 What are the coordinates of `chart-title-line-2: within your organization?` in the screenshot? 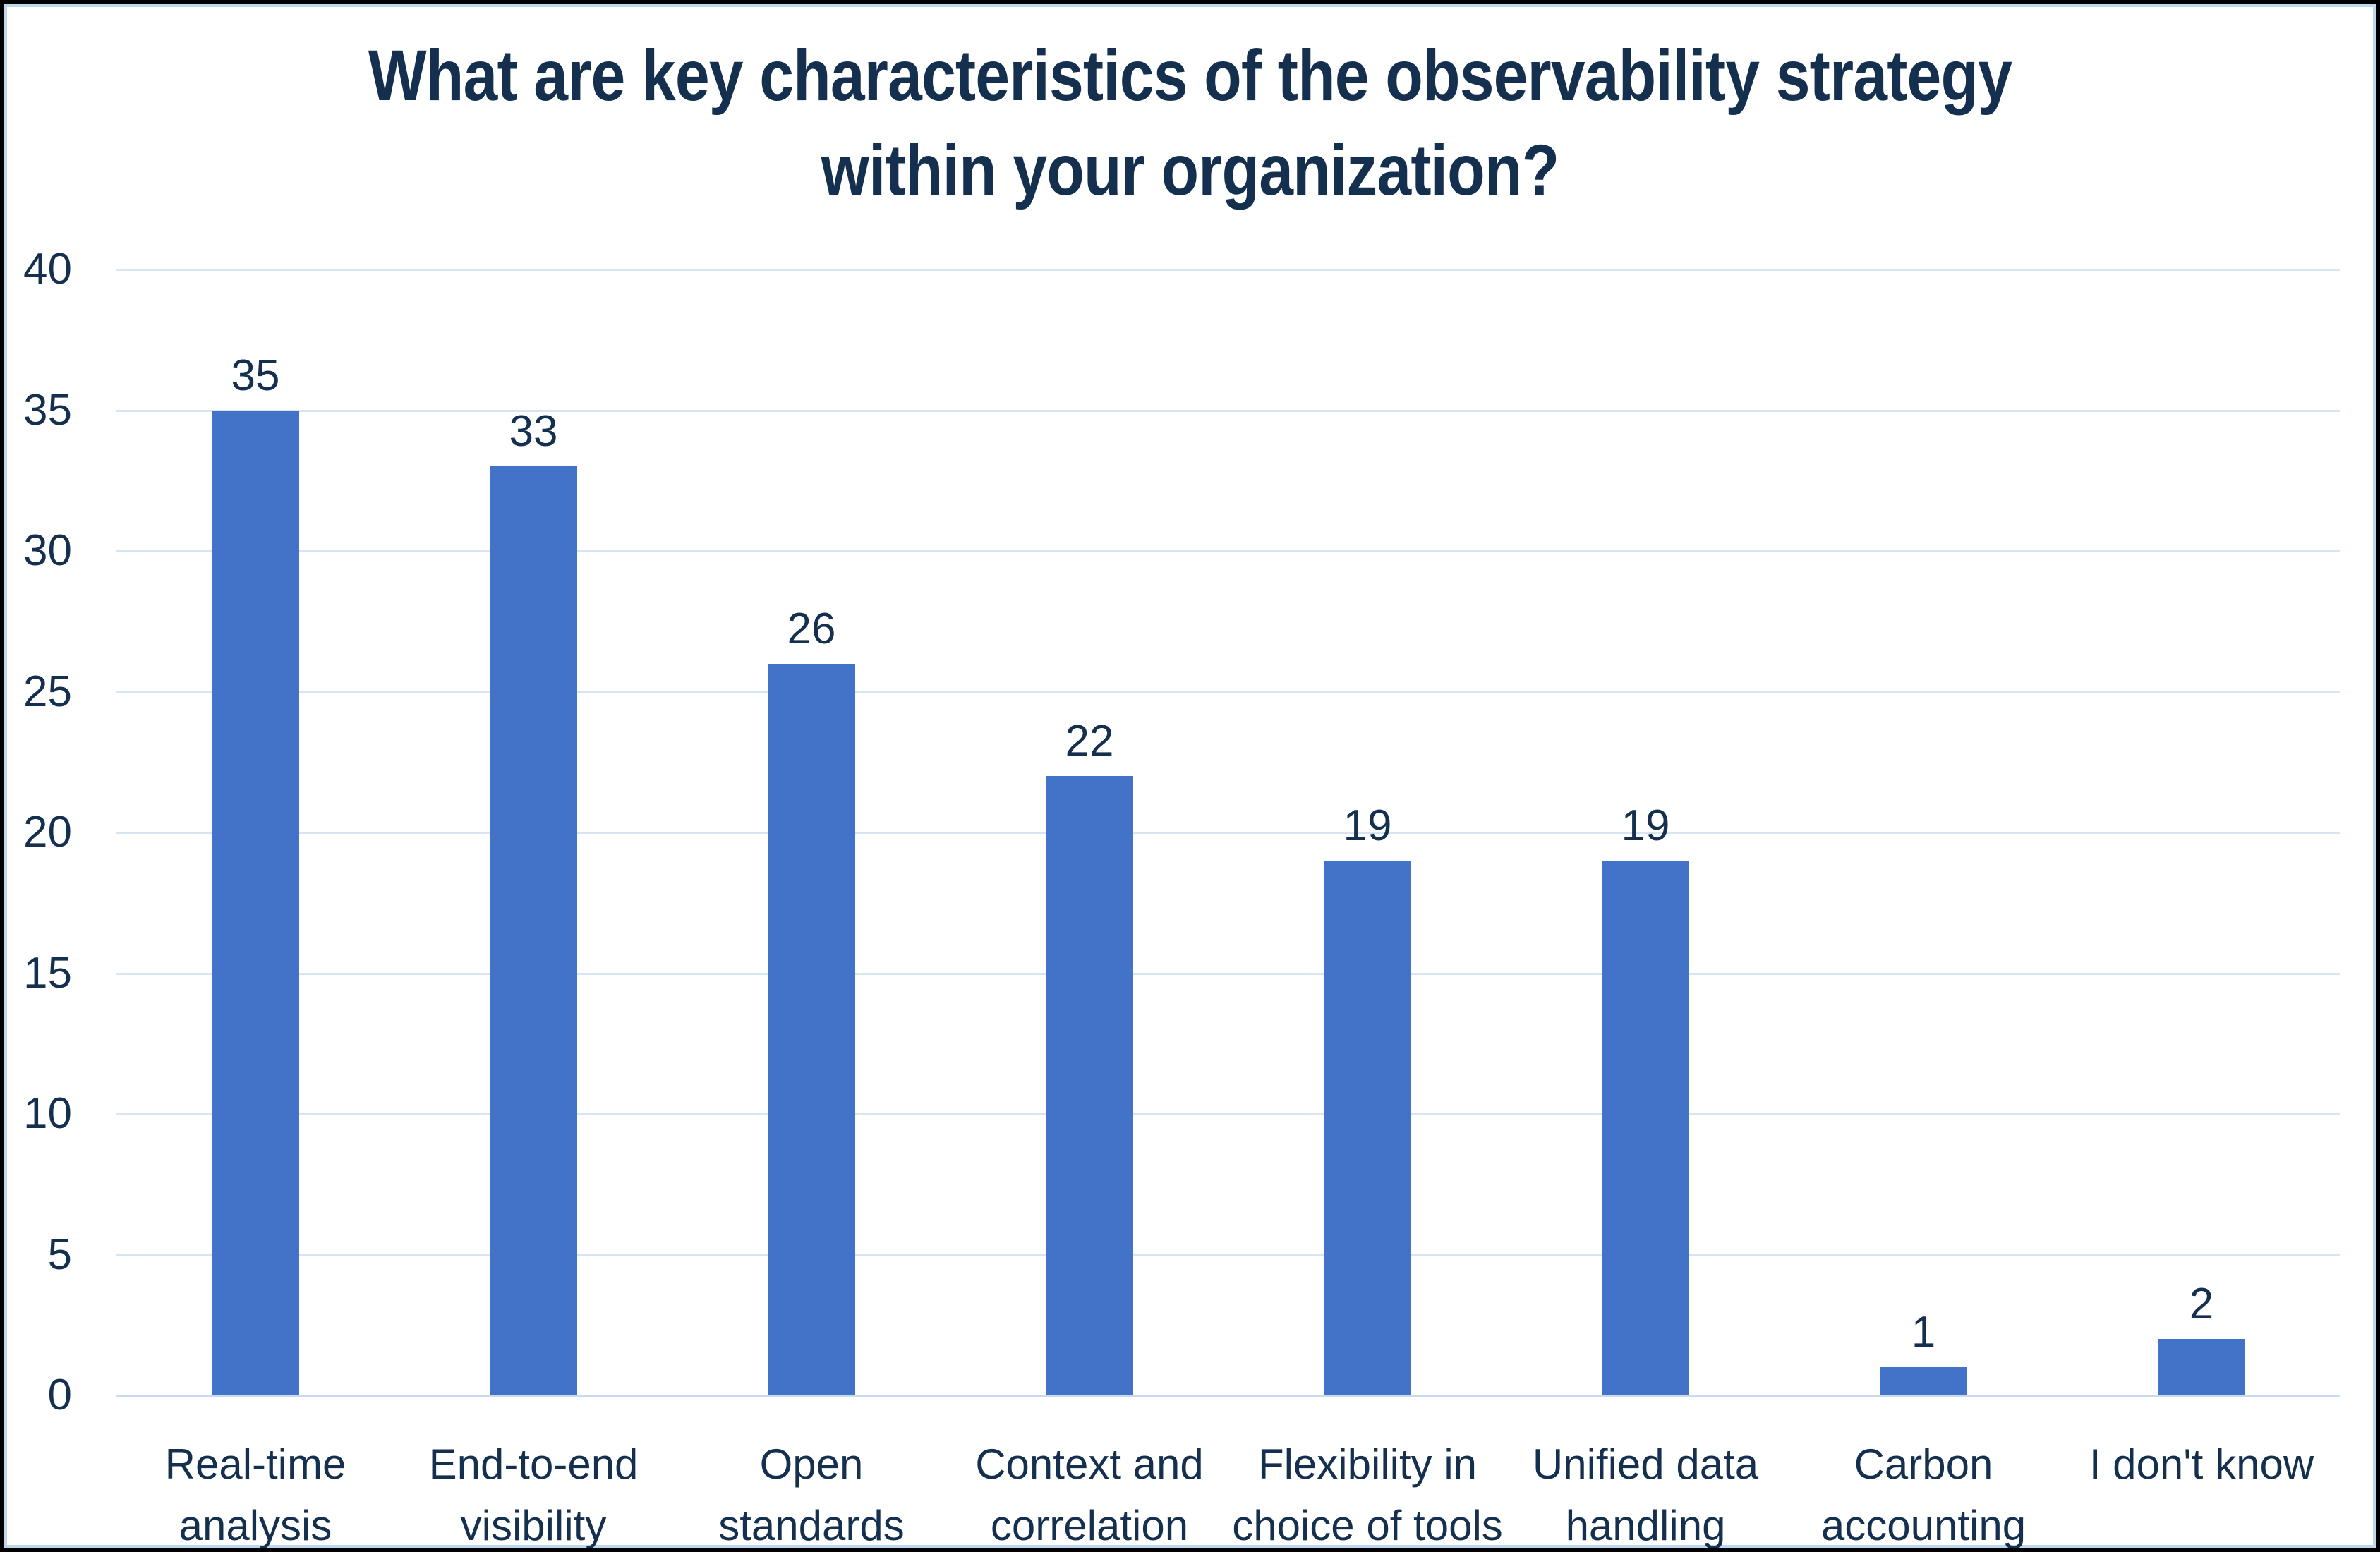 It's located at (1191, 170).